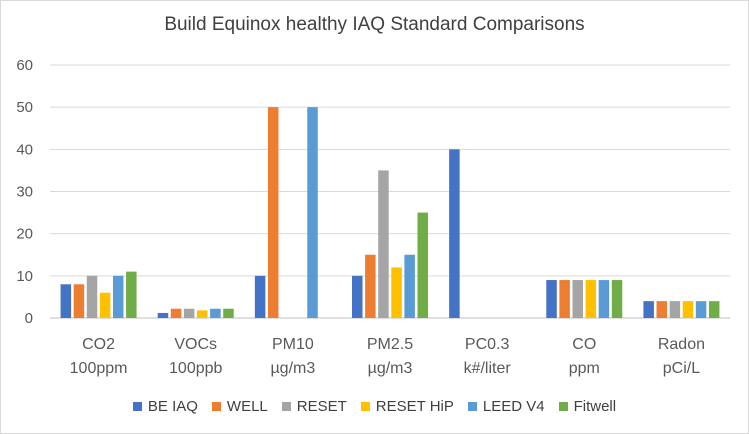  What do you see at coordinates (24, 149) in the screenshot?
I see `y-tick-label: 40` at bounding box center [24, 149].